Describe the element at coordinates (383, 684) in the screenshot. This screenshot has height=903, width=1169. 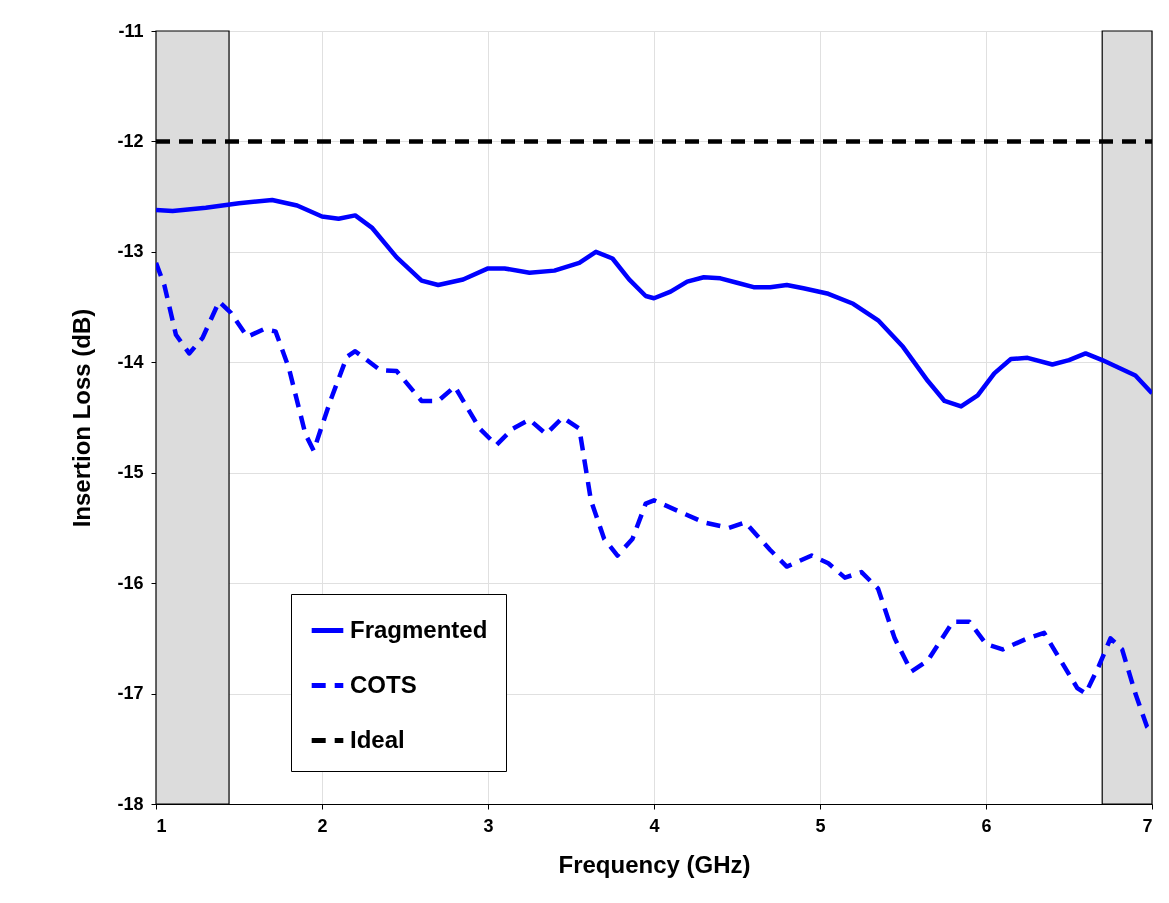
I see `legend-label: COTS` at that location.